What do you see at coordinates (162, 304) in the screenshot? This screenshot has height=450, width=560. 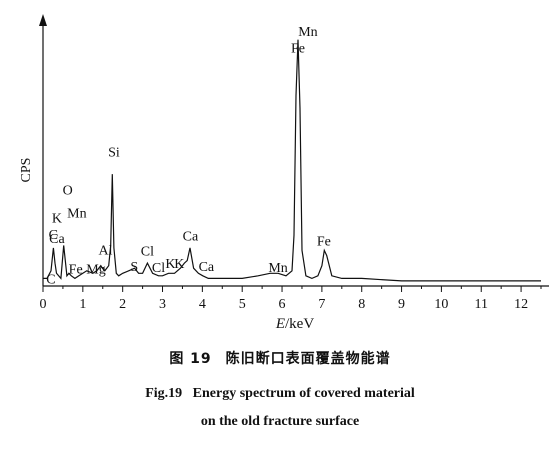 I see `x-tick-label: 3` at bounding box center [162, 304].